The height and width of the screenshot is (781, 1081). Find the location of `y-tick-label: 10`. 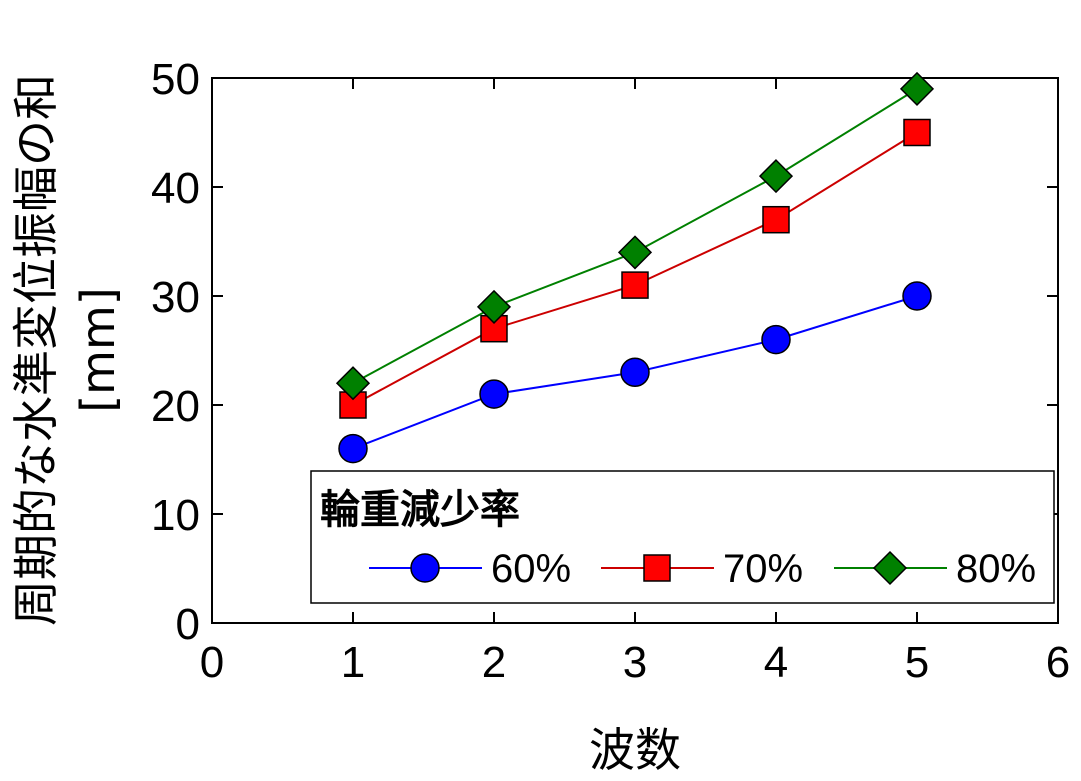

y-tick-label: 10 is located at coordinates (175, 515).